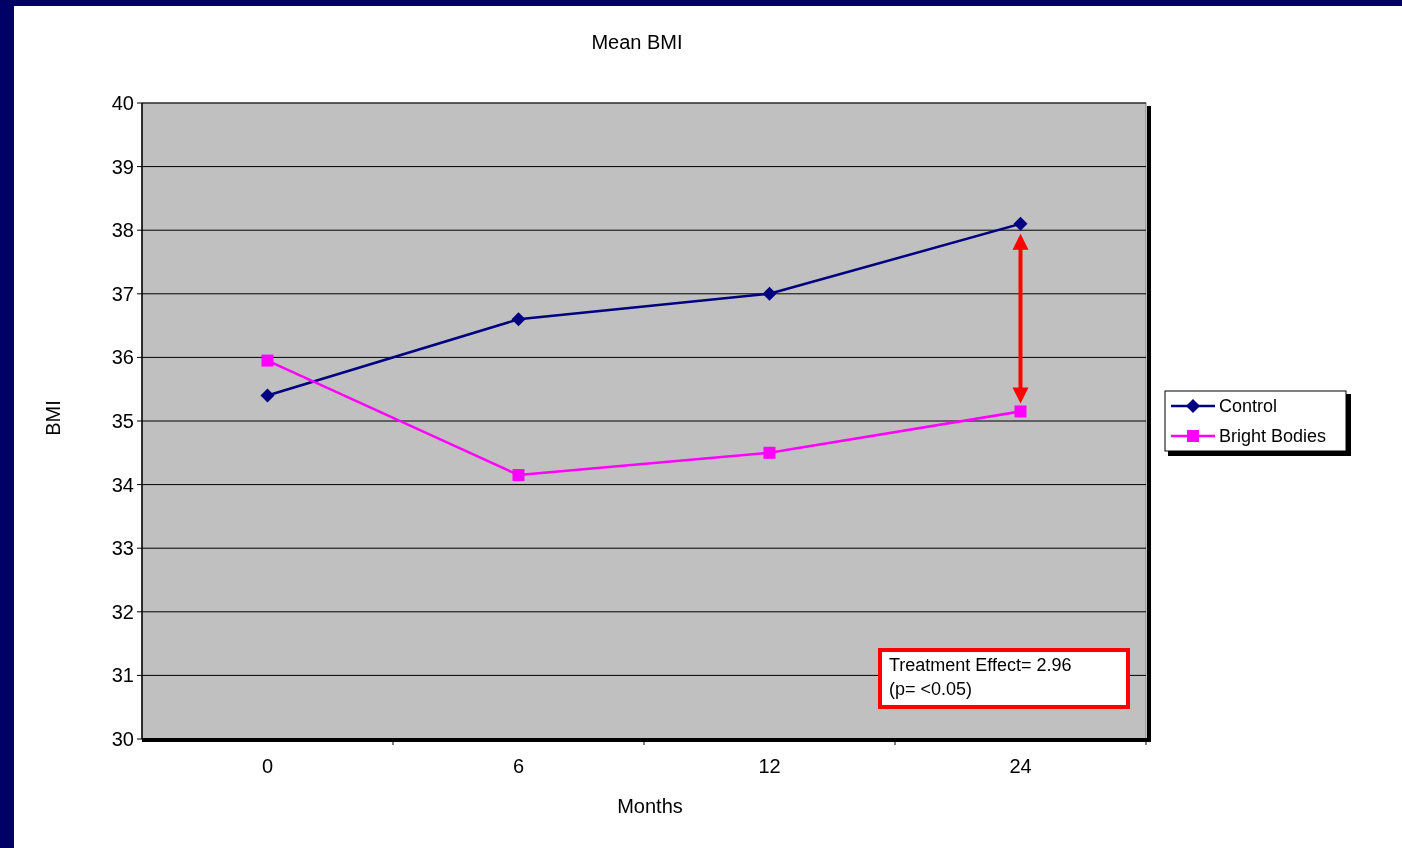 The image size is (1402, 848). I want to click on x-tick-label: 0, so click(267, 766).